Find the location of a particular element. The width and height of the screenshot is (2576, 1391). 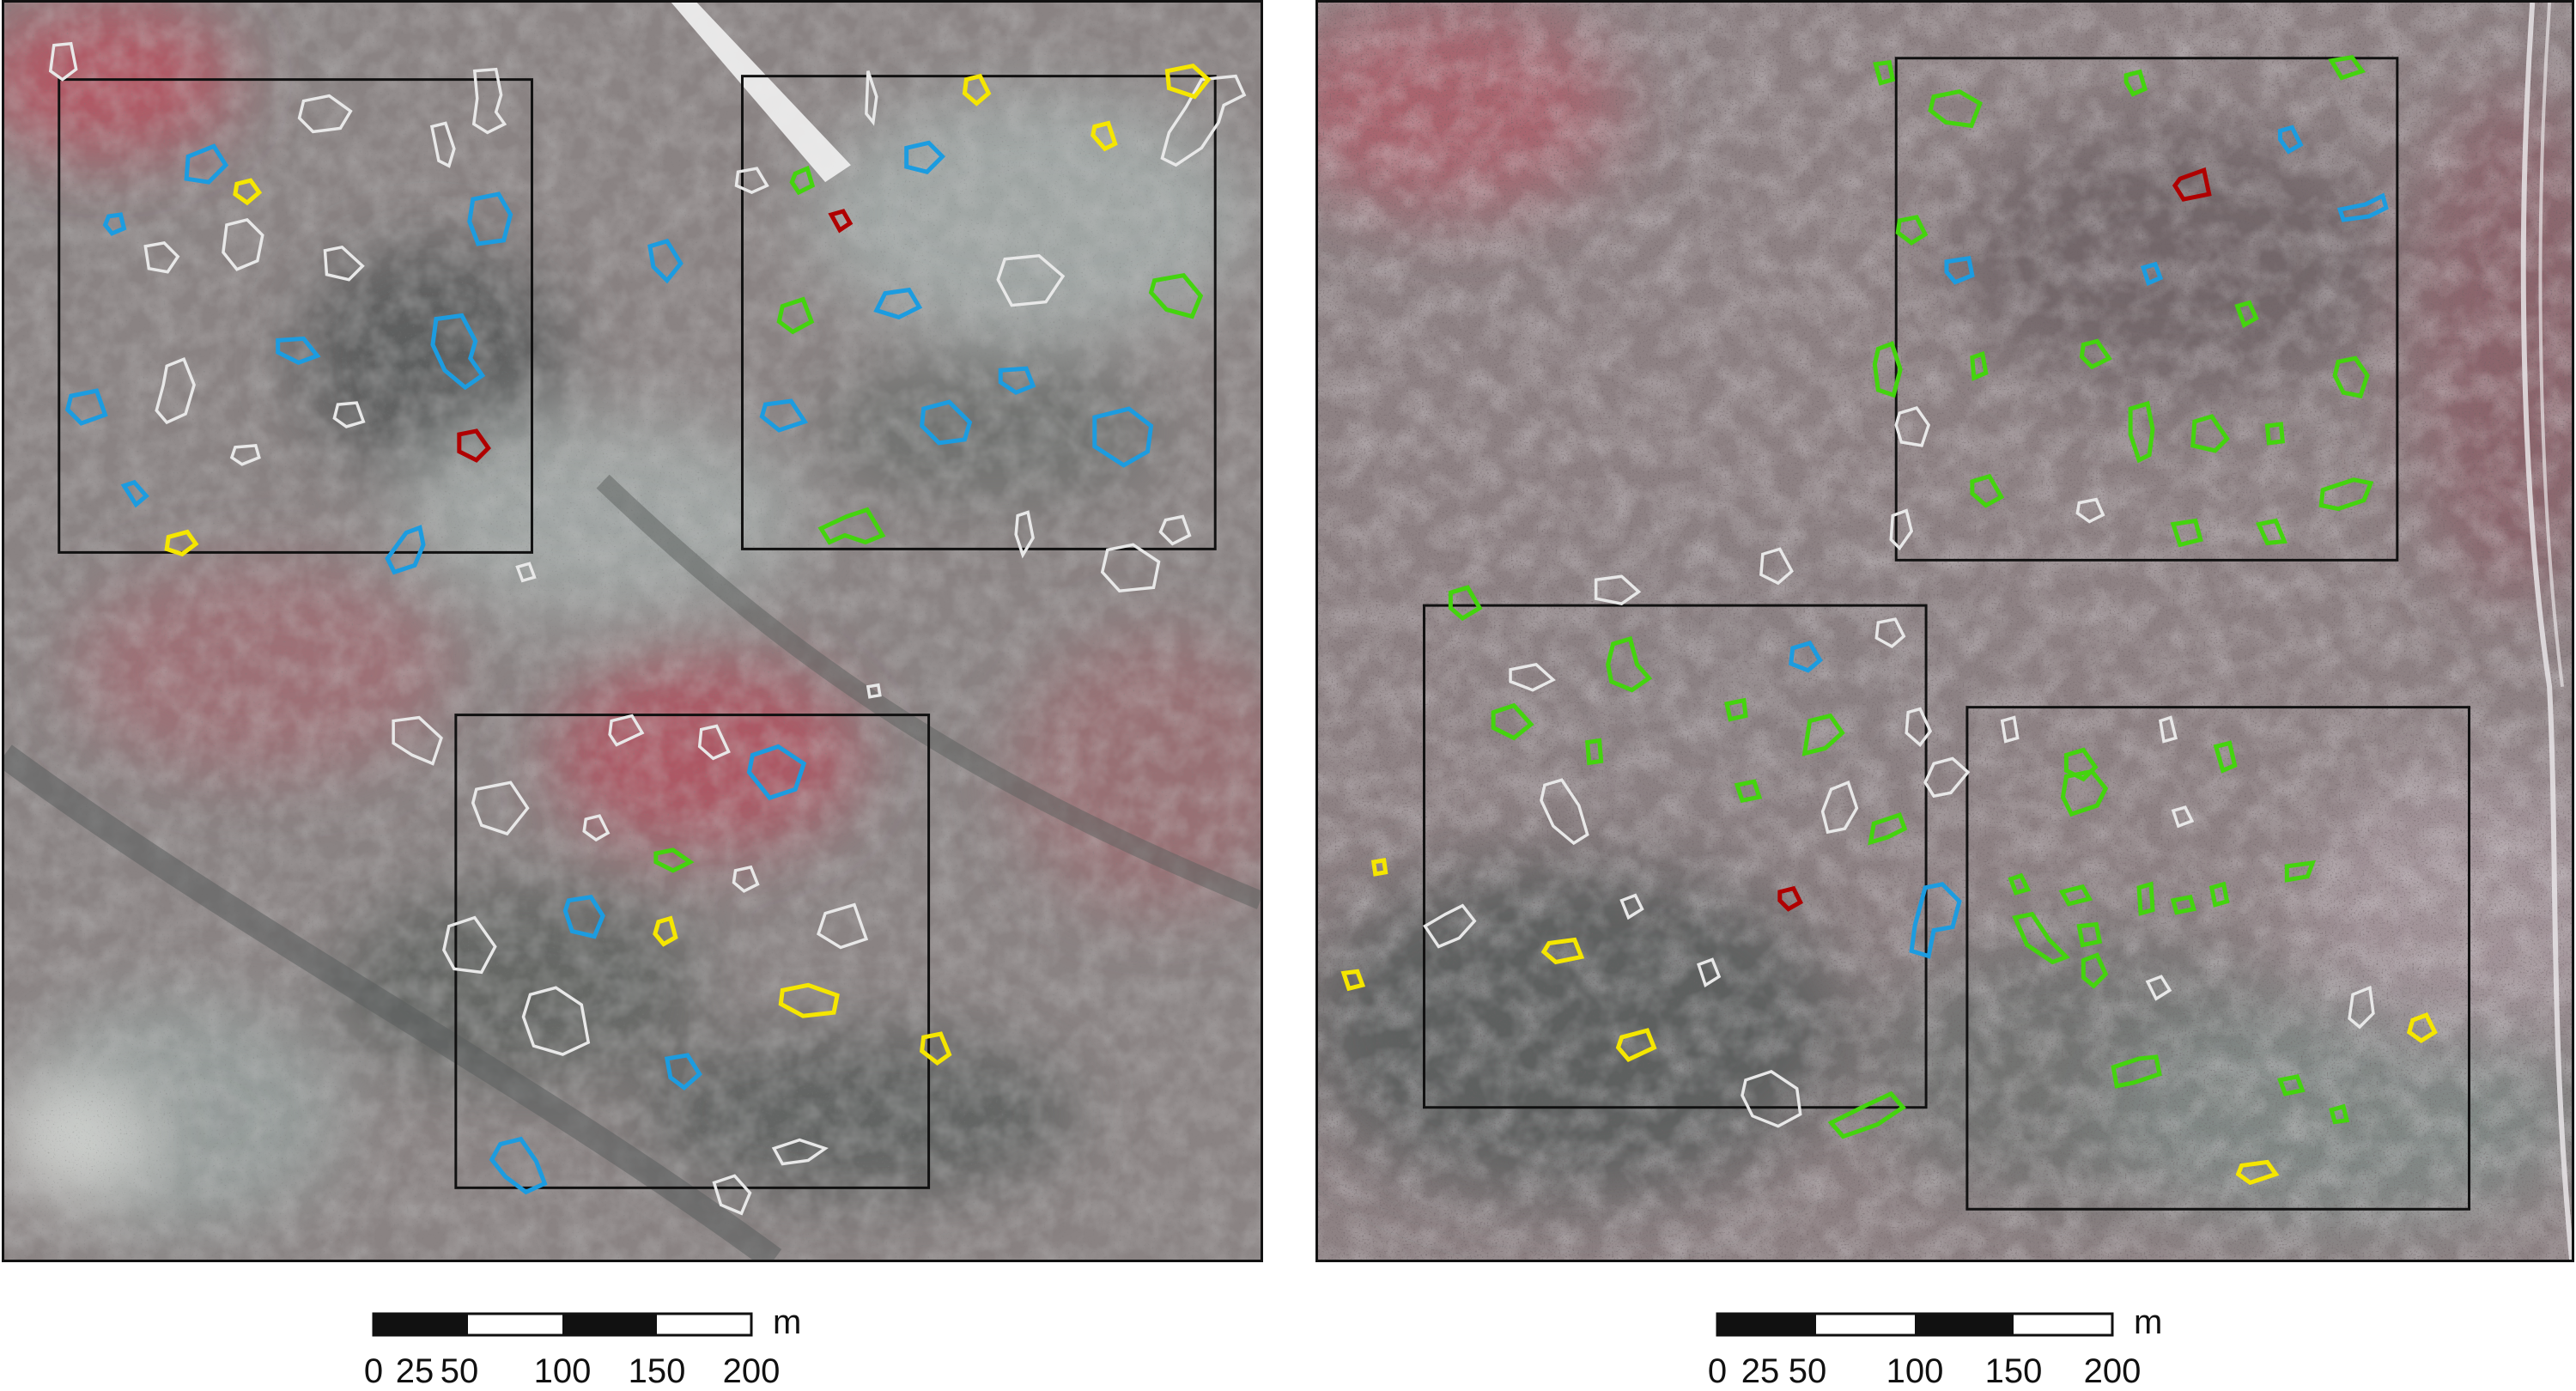

tree-crowns-red-left is located at coordinates (655, 336).